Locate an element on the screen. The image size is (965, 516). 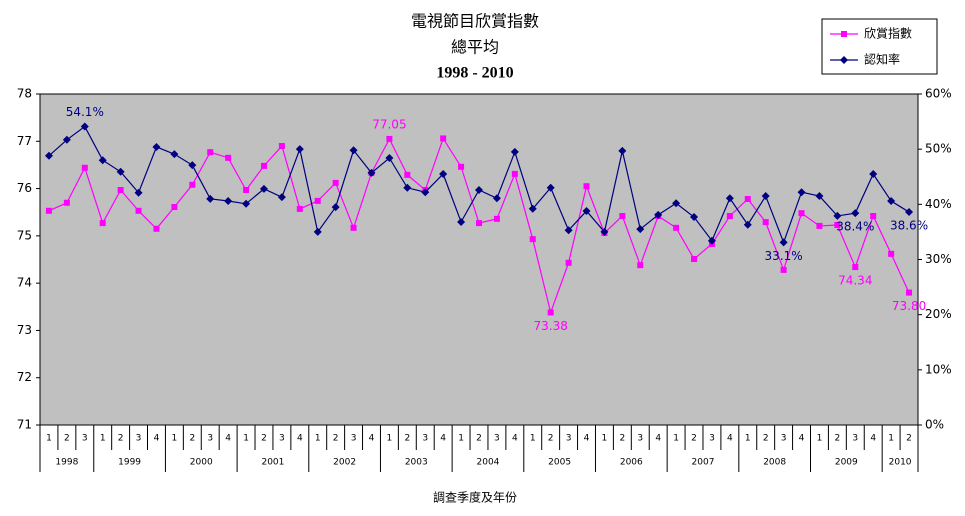
x-group-label: 2009 is located at coordinates (846, 463).